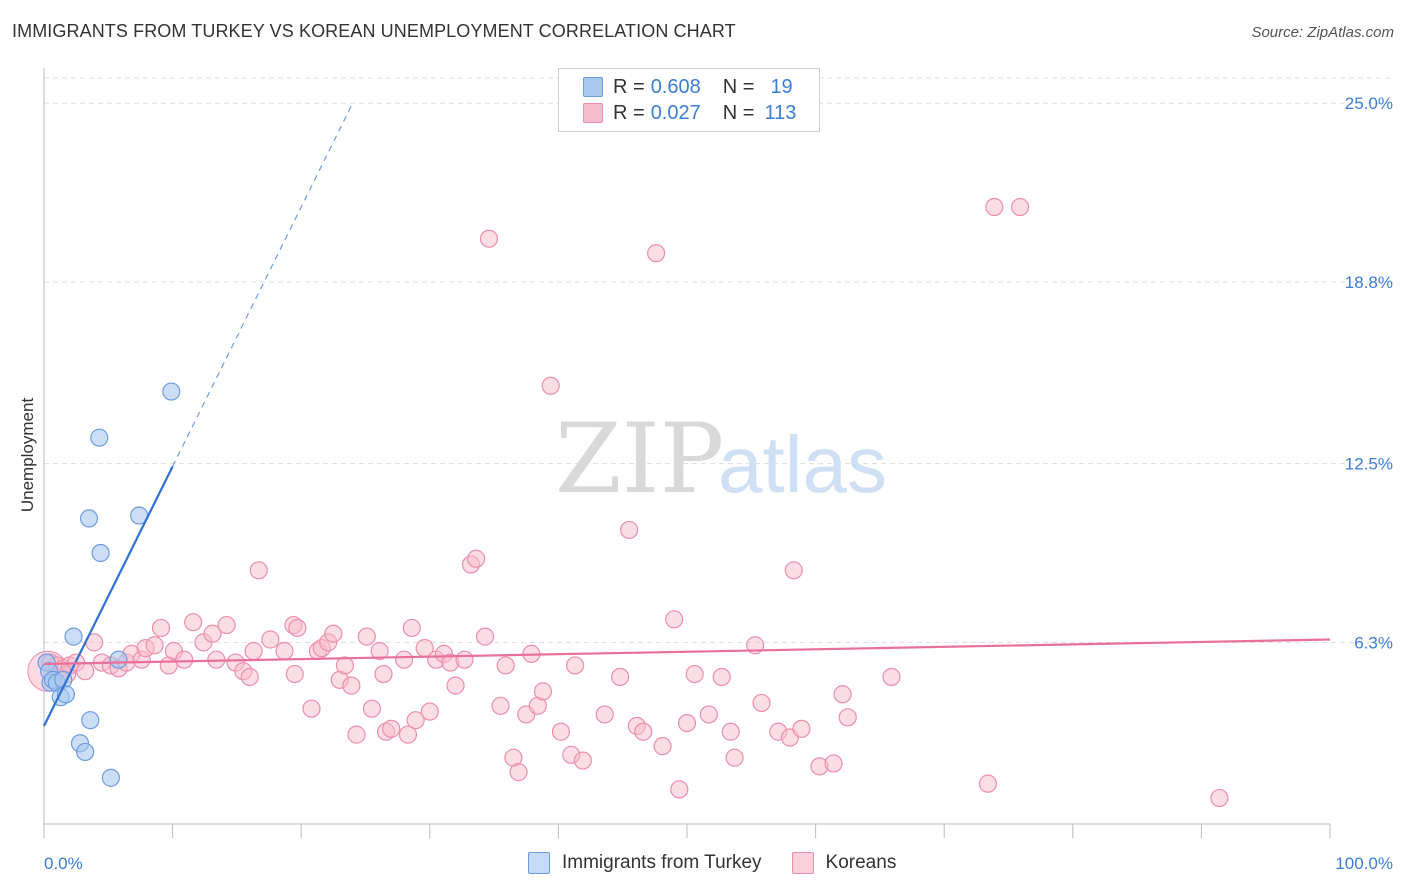  What do you see at coordinates (687, 652) in the screenshot?
I see `trend-line-koreans` at bounding box center [687, 652].